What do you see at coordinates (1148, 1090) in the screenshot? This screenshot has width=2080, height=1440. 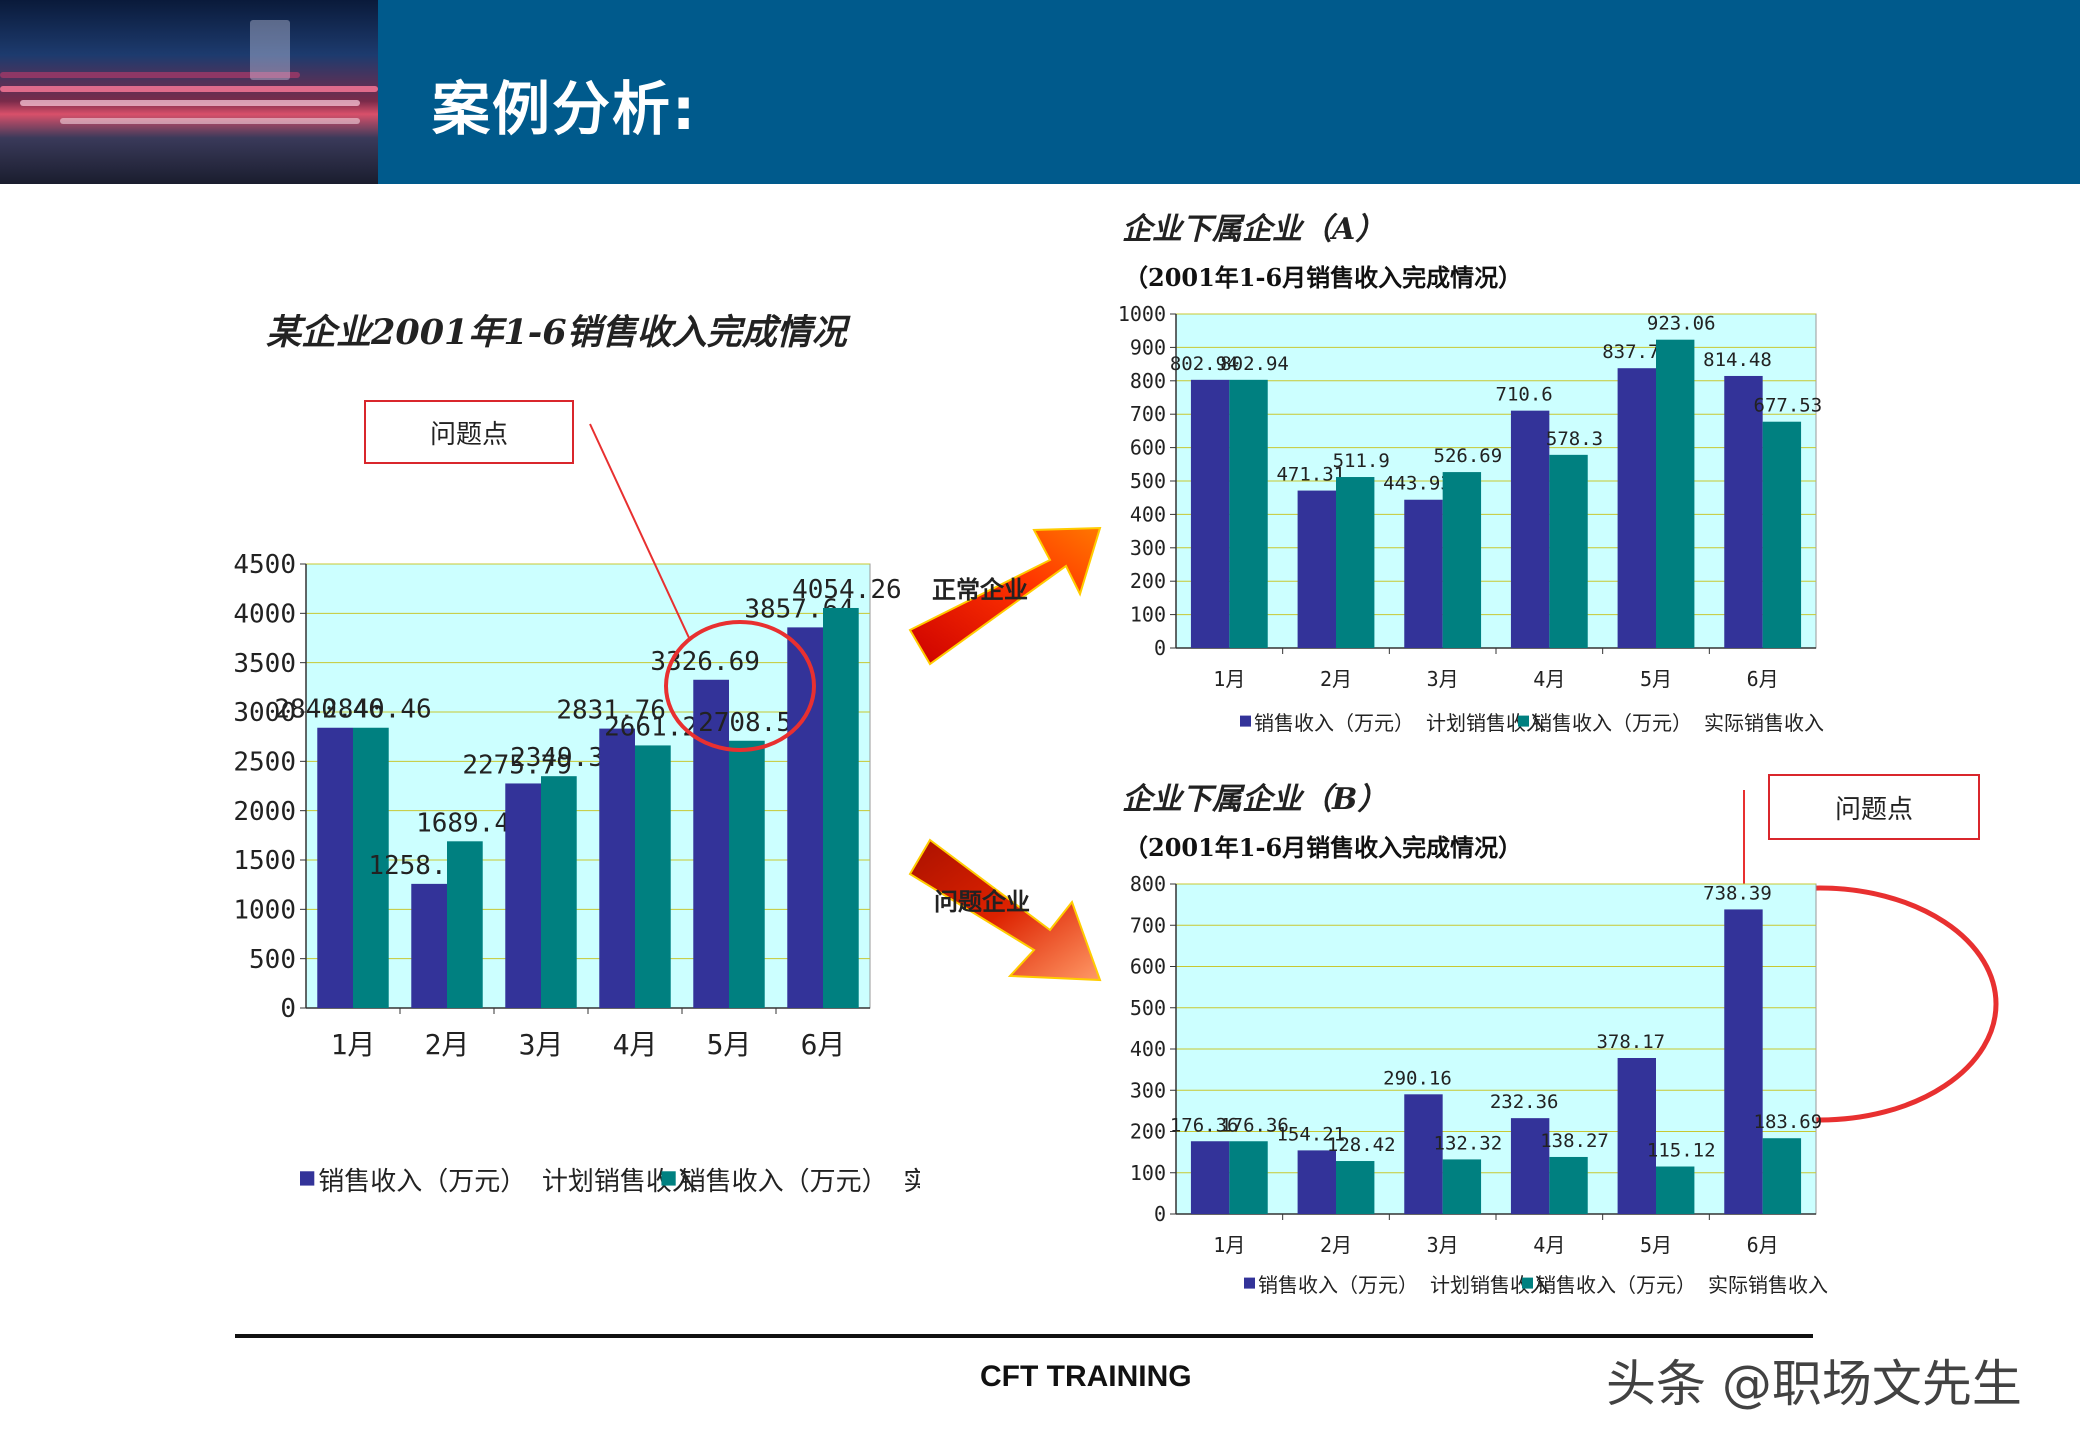 I see `y-tick-label: 300` at bounding box center [1148, 1090].